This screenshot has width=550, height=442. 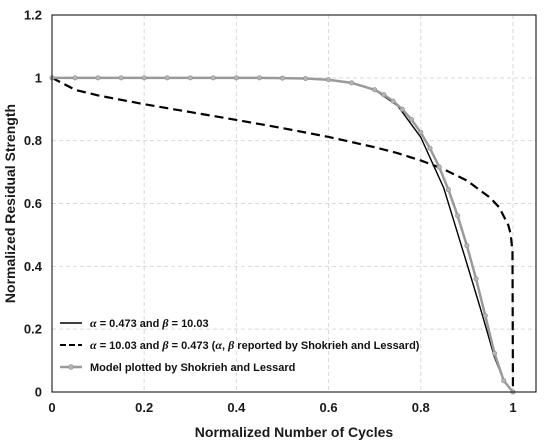 What do you see at coordinates (38, 392) in the screenshot?
I see `y-tick-label: 0` at bounding box center [38, 392].